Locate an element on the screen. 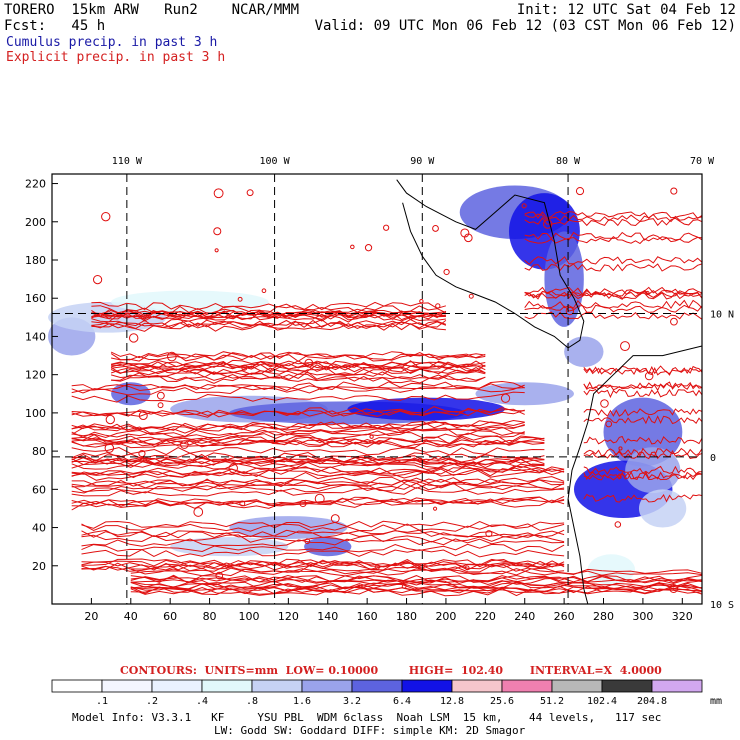 The height and width of the screenshot is (740, 740). y-tick-label: 140 is located at coordinates (35, 336).